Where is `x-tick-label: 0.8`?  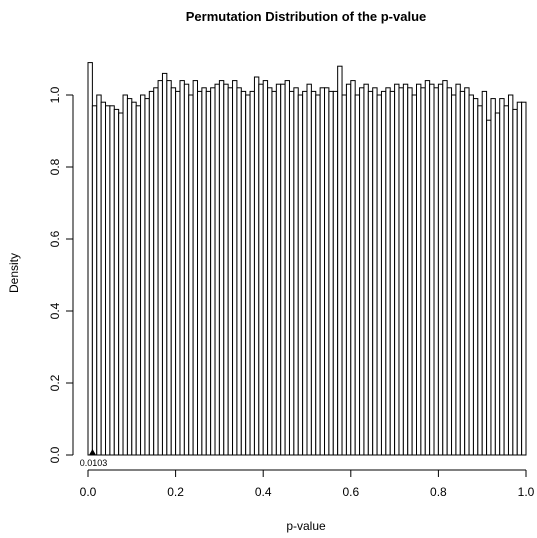 x-tick-label: 0.8 is located at coordinates (438, 492).